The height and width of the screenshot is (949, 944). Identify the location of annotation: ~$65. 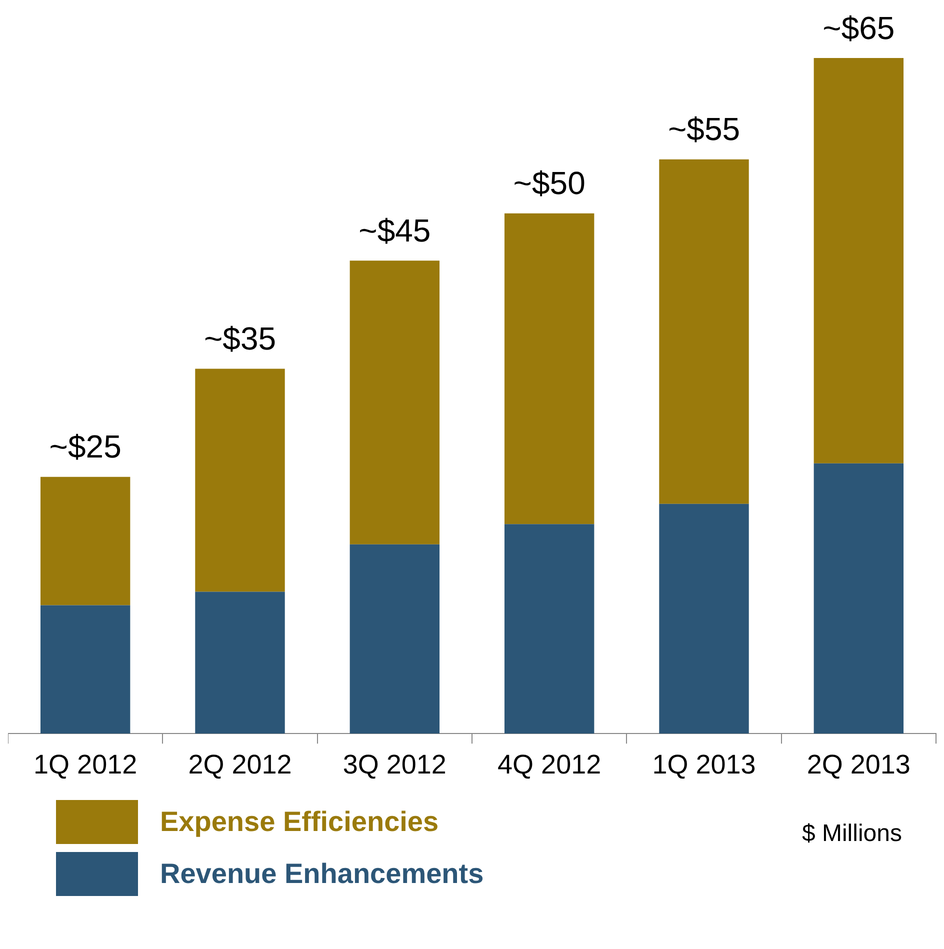
(858, 28).